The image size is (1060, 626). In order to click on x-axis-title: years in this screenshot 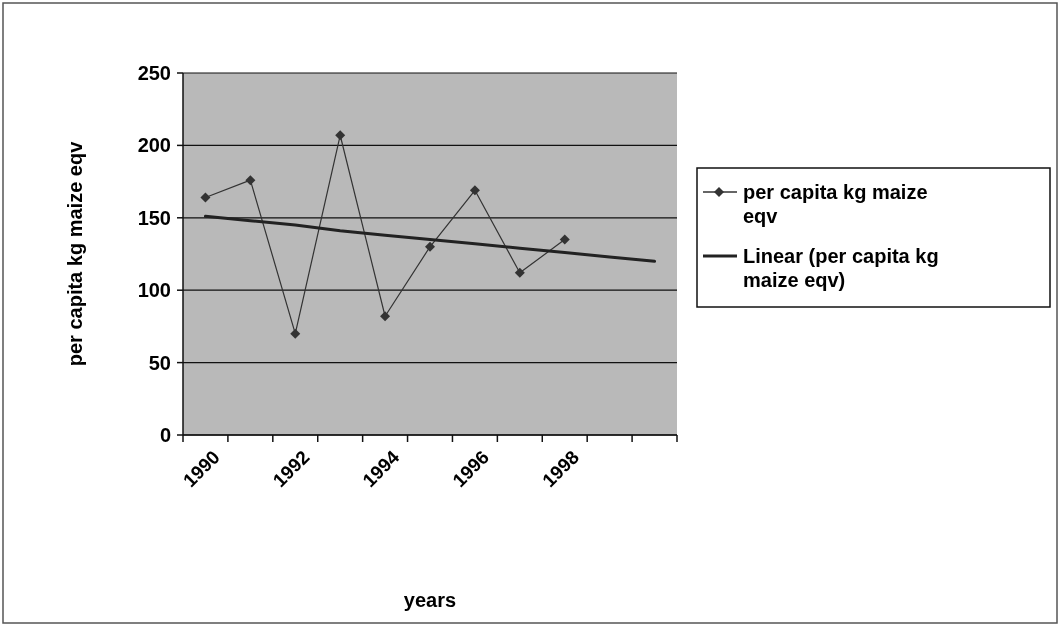, I will do `click(430, 600)`.